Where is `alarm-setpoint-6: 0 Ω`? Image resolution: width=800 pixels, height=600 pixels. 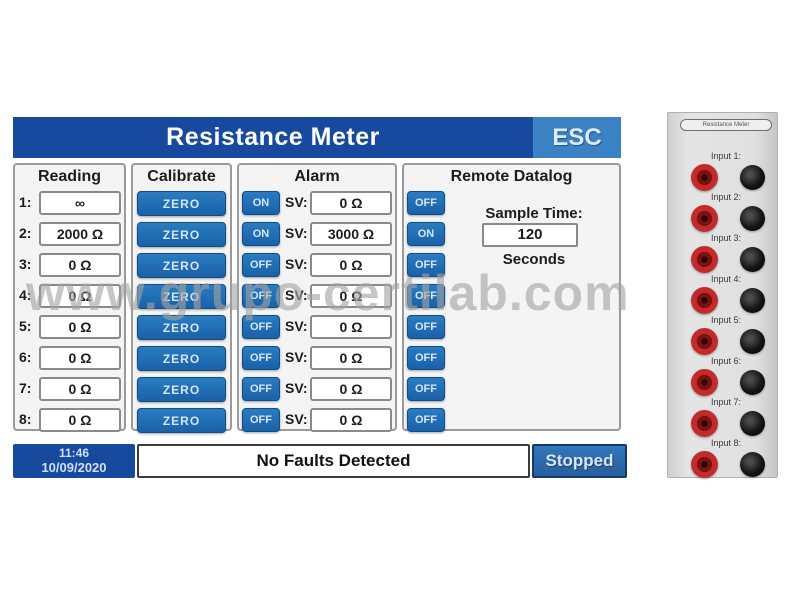 alarm-setpoint-6: 0 Ω is located at coordinates (351, 358).